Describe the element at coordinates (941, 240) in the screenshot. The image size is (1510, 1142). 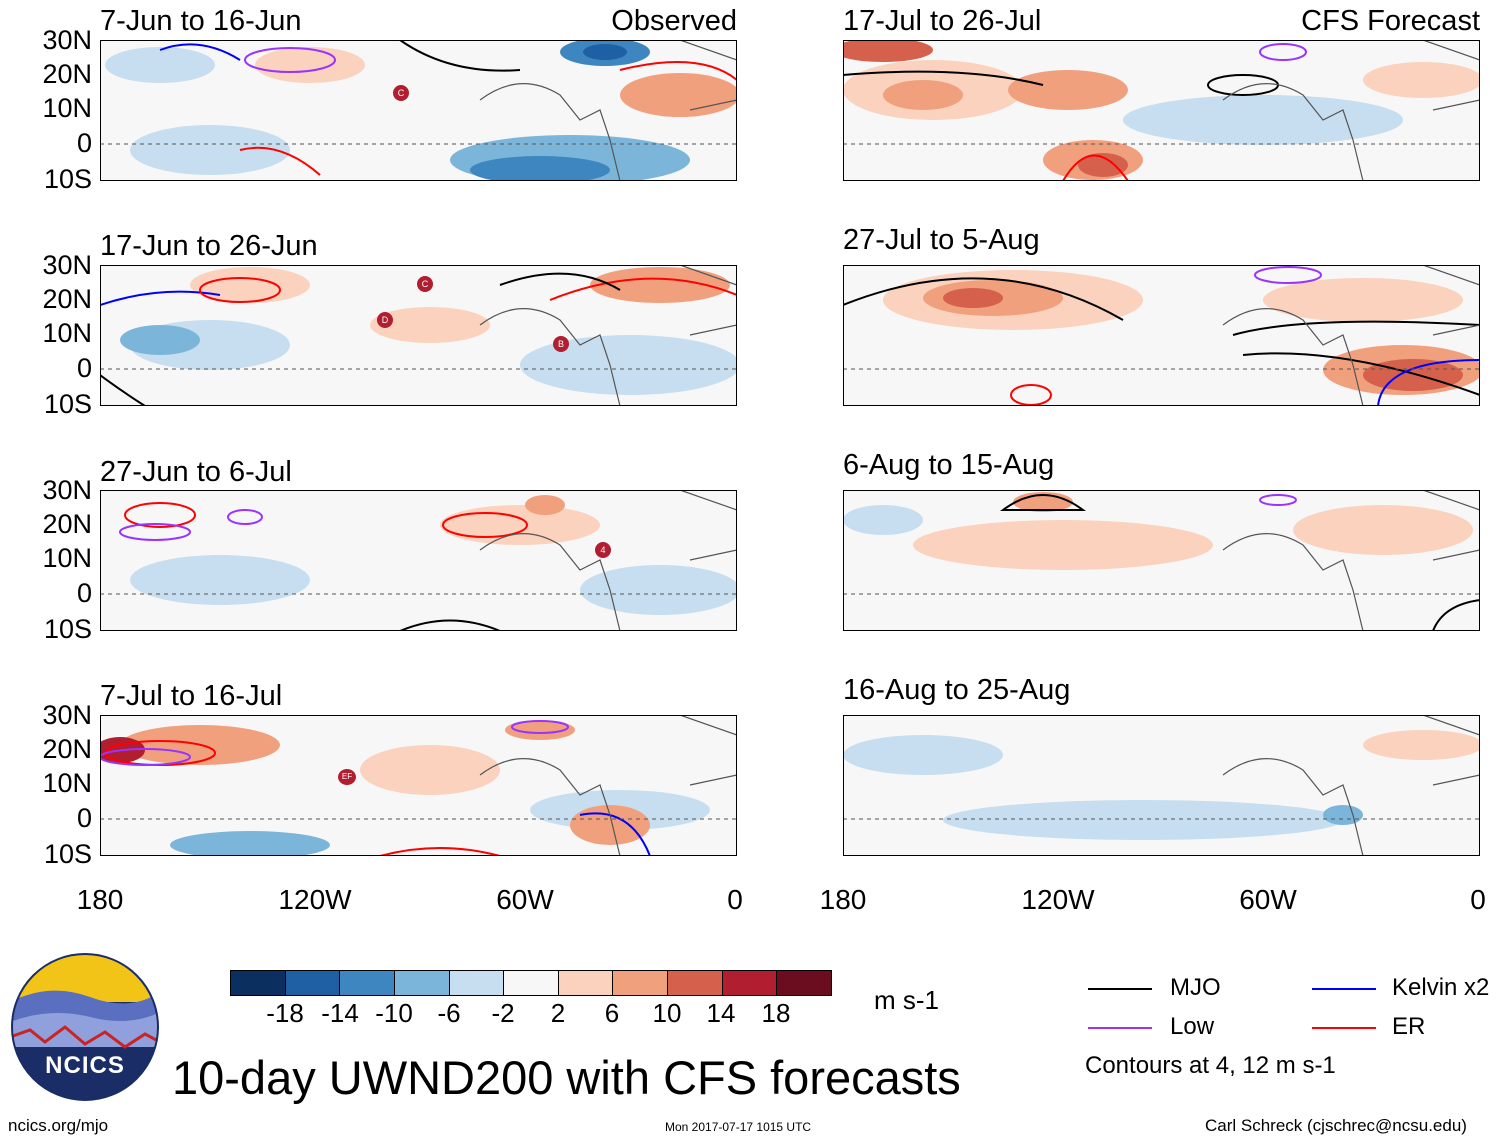
I see `panel-title-6: 27-Jul to 5-Aug` at that location.